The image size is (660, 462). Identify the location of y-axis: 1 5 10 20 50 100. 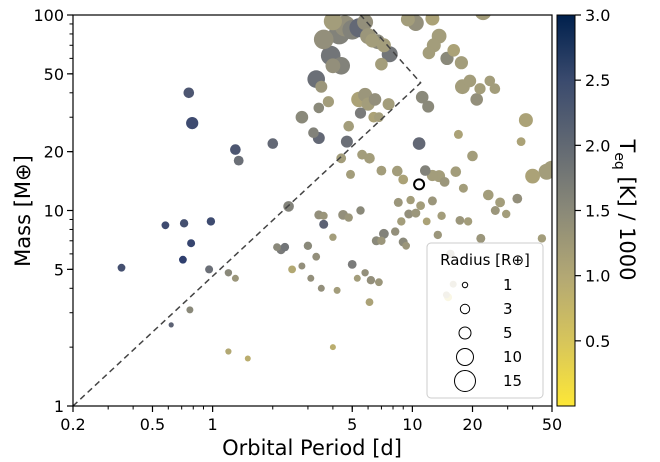
(53, 211).